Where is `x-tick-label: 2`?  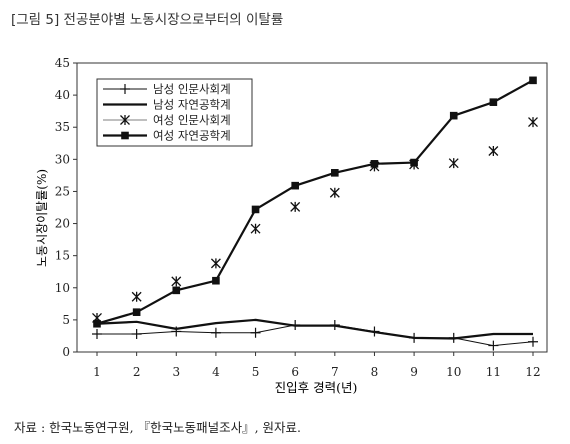
x-tick-label: 2 is located at coordinates (137, 372).